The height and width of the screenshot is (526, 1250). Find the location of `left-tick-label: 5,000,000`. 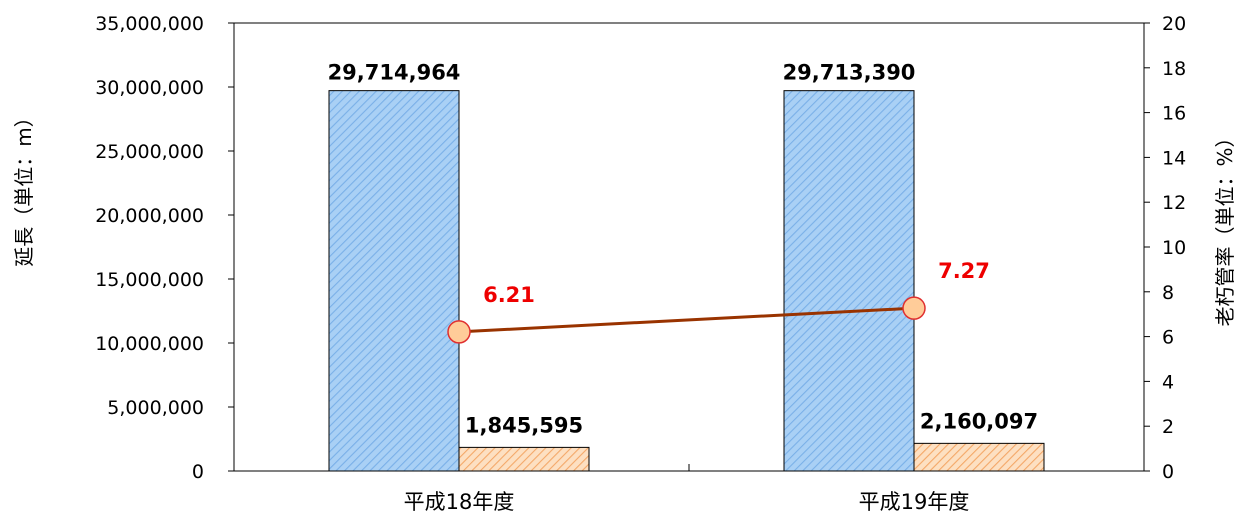

left-tick-label: 5,000,000 is located at coordinates (155, 408).